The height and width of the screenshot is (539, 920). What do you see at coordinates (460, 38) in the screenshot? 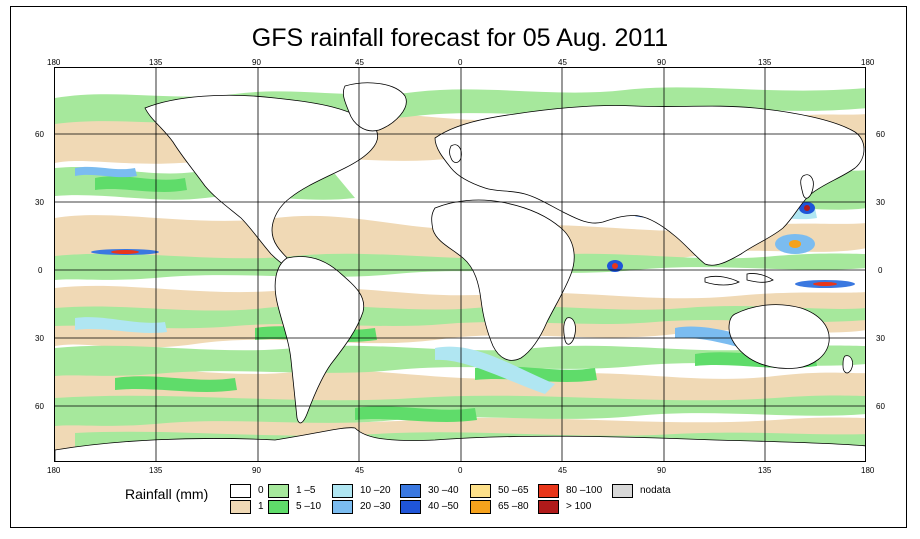
I see `map-title: GFS rainfall forecast for 05 Aug. 2011` at bounding box center [460, 38].